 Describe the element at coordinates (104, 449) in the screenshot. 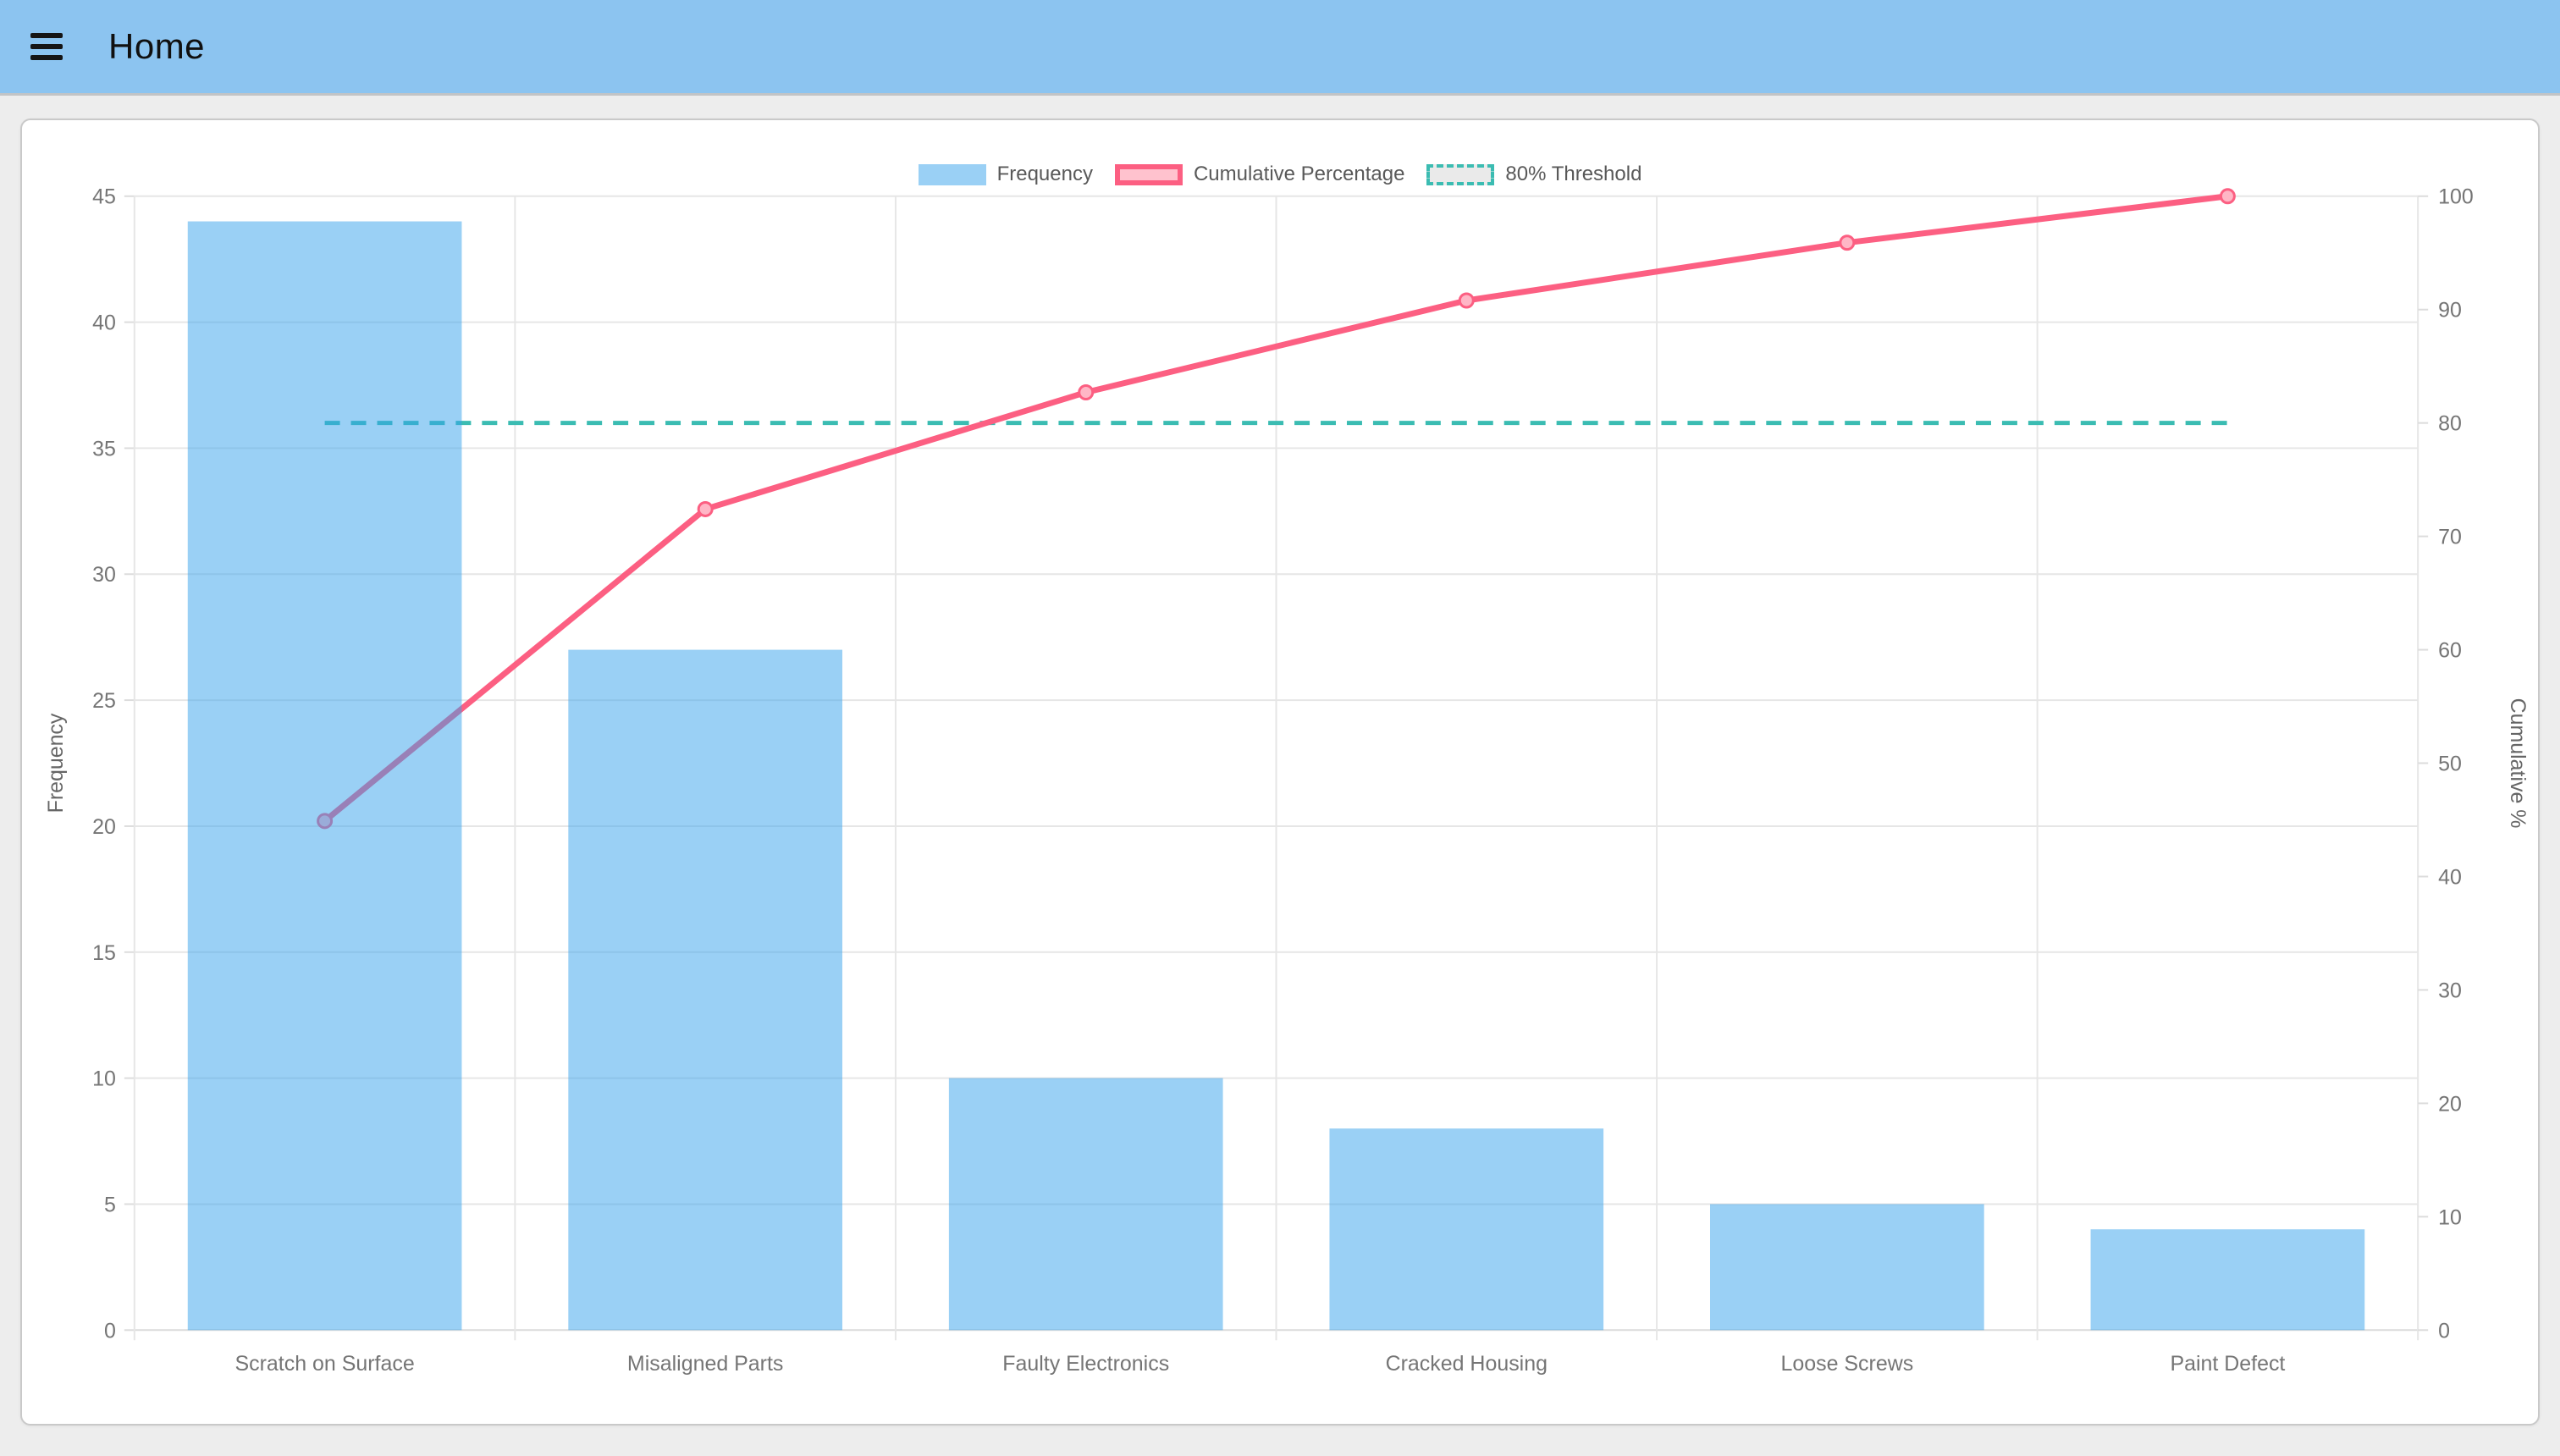

I see `left-axis-tick-label: 35` at that location.